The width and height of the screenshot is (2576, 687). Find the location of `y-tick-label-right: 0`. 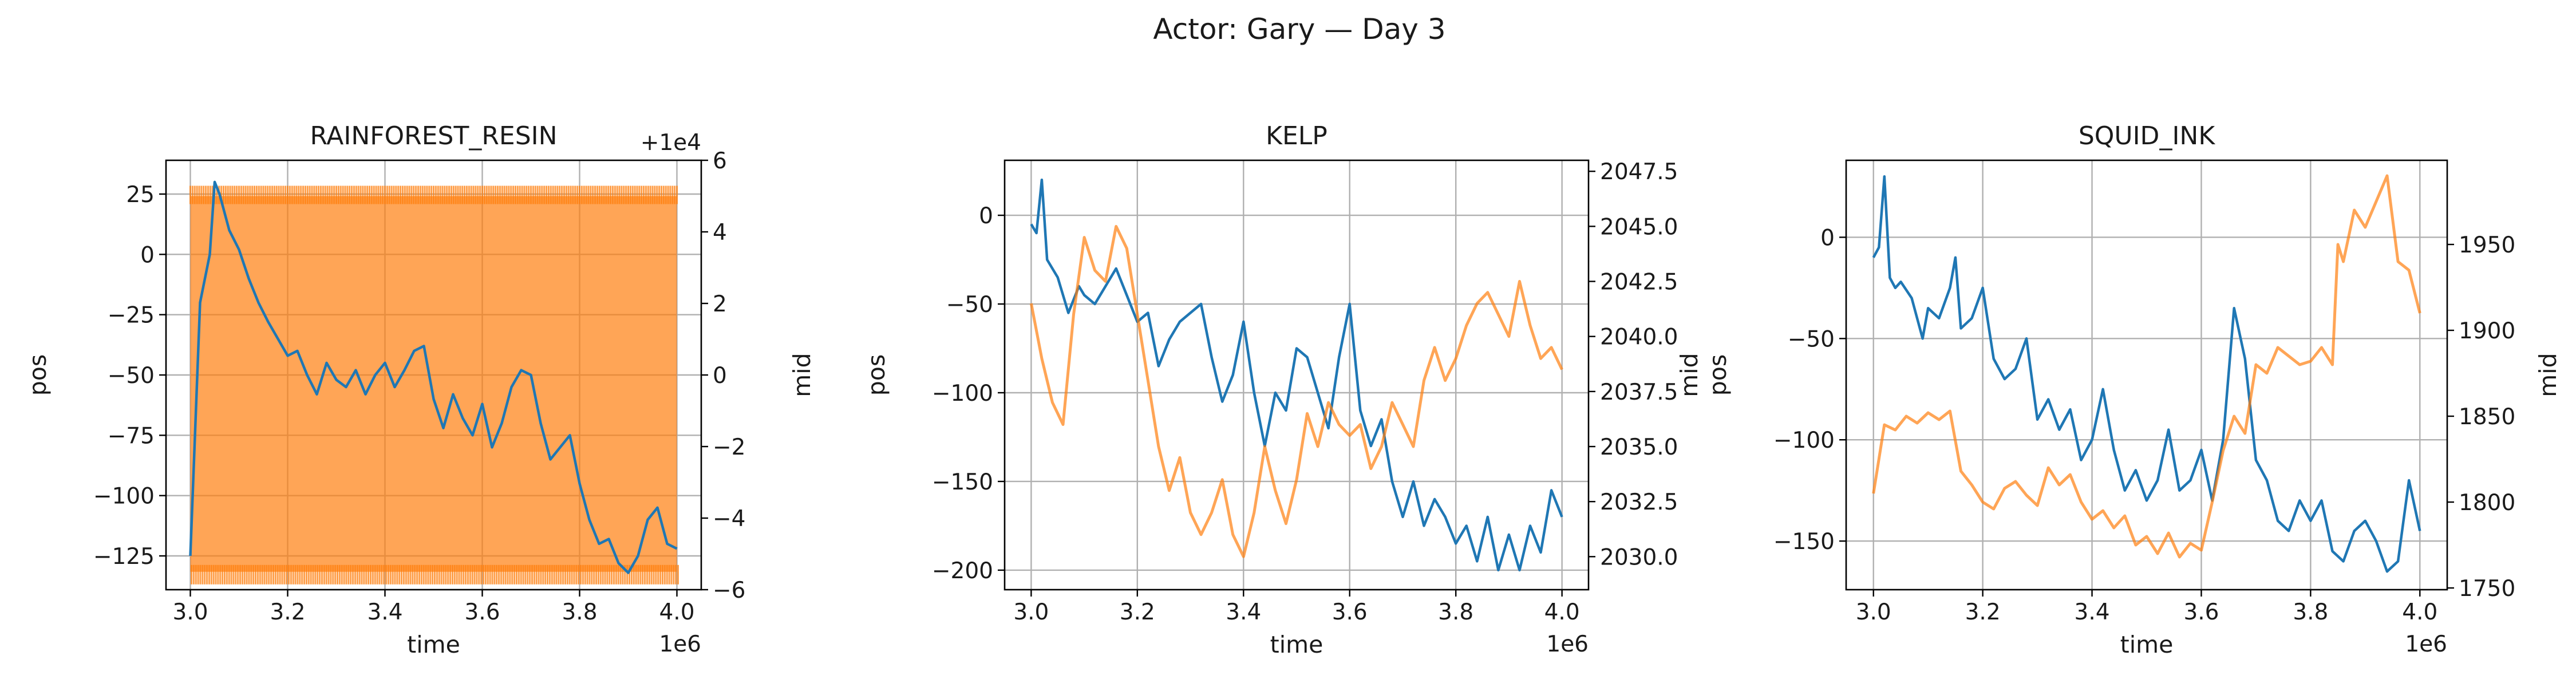

y-tick-label-right: 0 is located at coordinates (720, 376).